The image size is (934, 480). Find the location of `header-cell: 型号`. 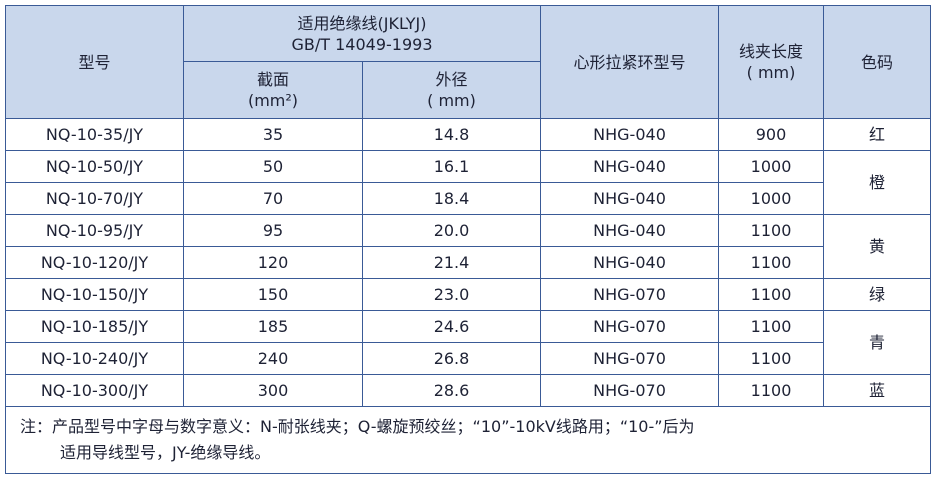

header-cell: 型号 is located at coordinates (94, 62).